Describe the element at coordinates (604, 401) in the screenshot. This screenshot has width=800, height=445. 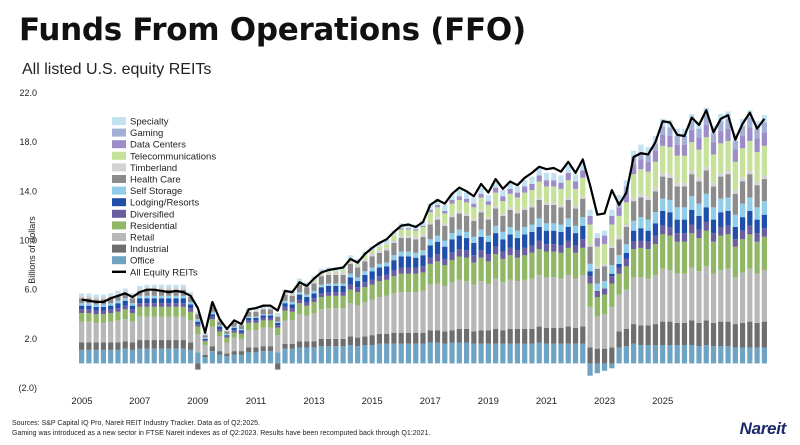
I see `x-tick-label: 2023` at that location.